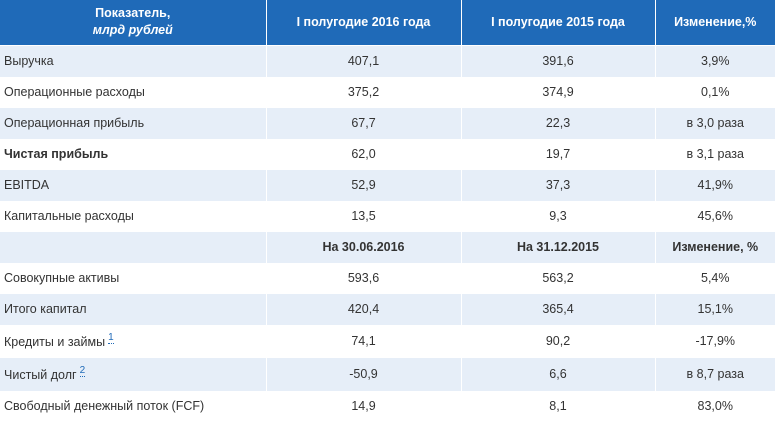 This screenshot has width=775, height=421. I want to click on row-label: Кредиты и займы 1, so click(133, 340).